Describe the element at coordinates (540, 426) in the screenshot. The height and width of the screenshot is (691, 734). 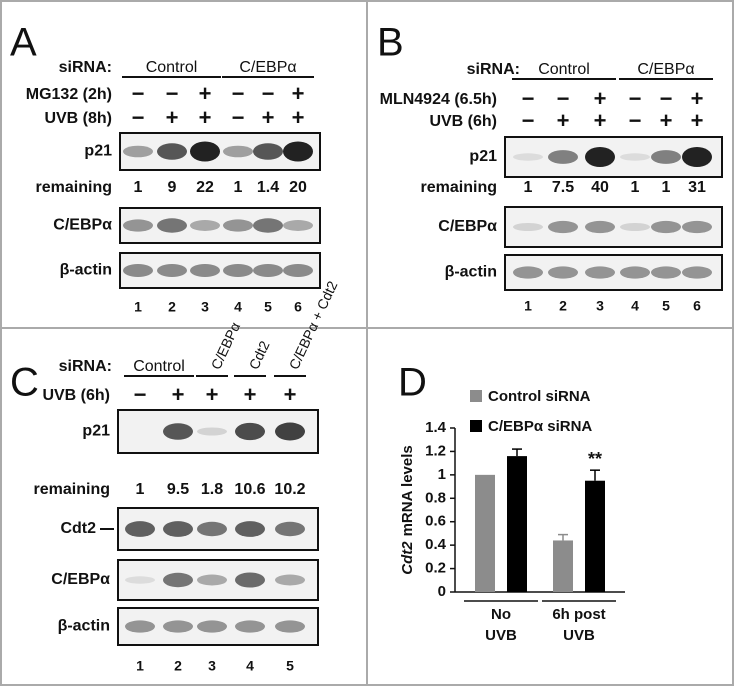
I see `legend-label: C/EBPα siRNA` at that location.